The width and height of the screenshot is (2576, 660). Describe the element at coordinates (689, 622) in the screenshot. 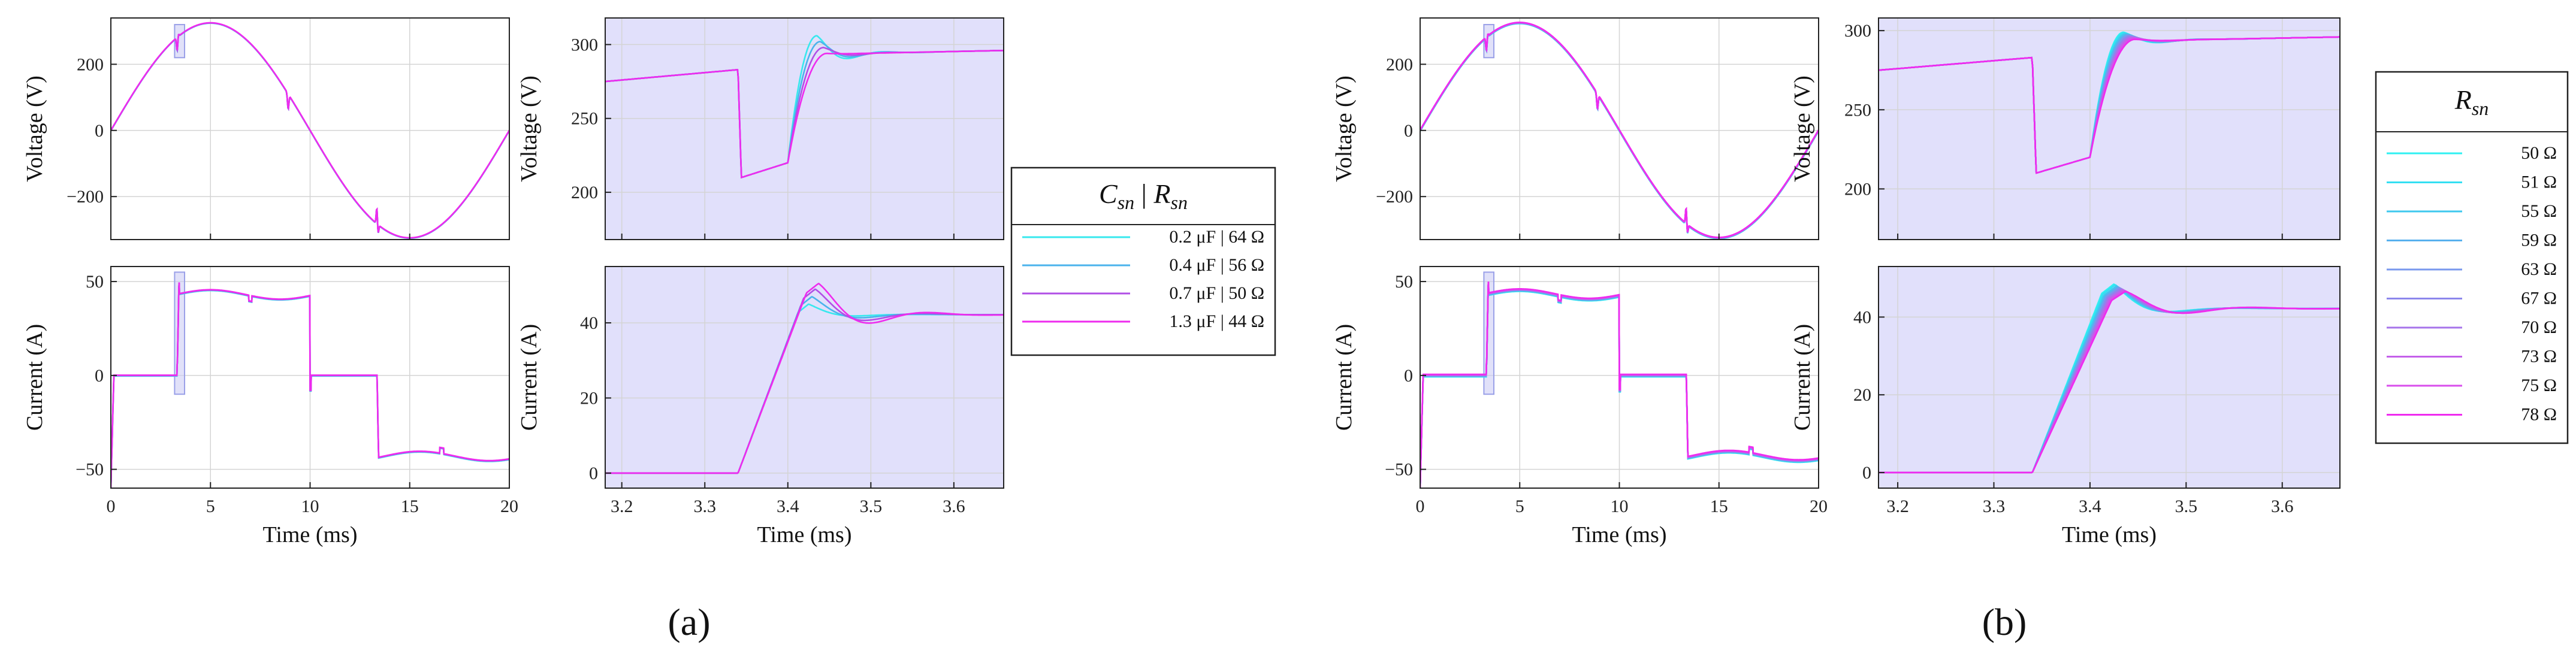

I see `caption-a: (a)` at that location.